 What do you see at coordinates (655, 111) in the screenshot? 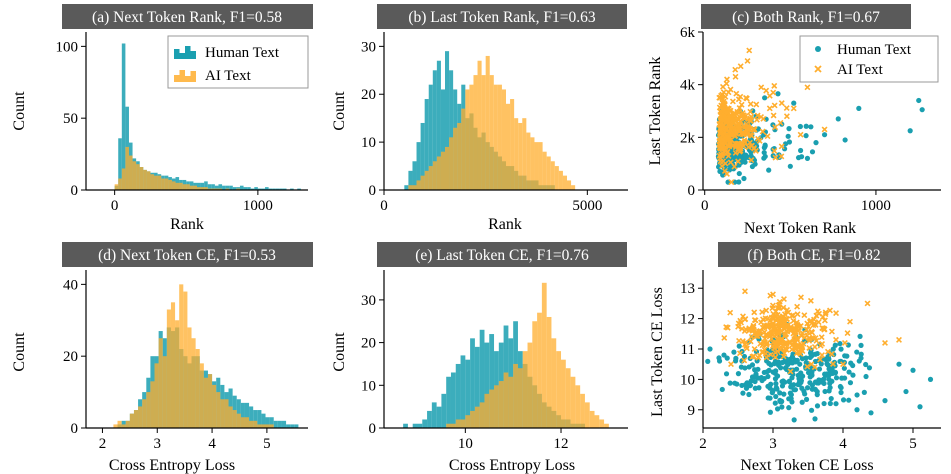
I see `y-axis-label: Last Token Rank` at bounding box center [655, 111].